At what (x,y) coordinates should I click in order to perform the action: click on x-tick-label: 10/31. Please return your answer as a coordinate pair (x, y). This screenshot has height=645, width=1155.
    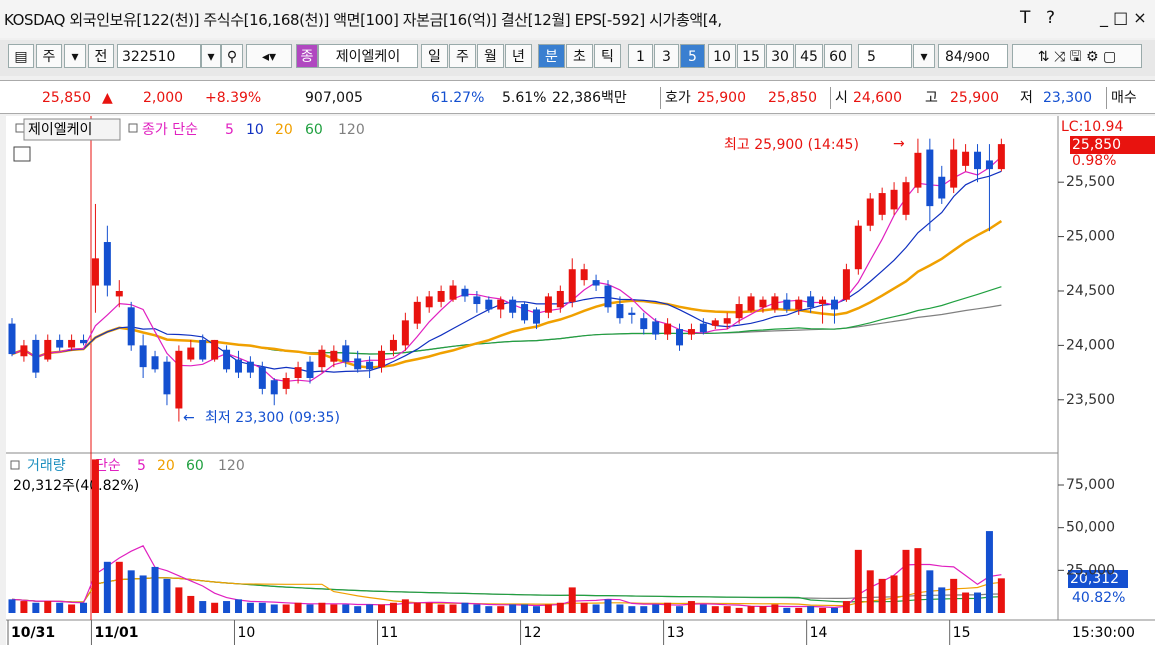
    Looking at the image, I should click on (33, 633).